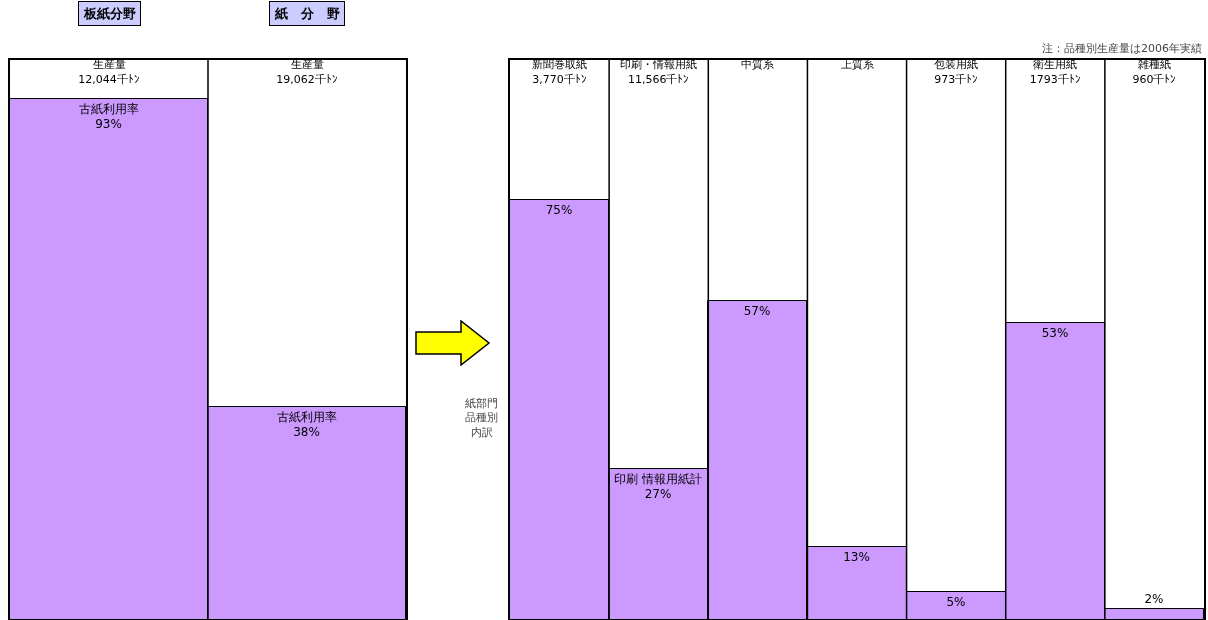  What do you see at coordinates (1122, 48) in the screenshot?
I see `text: 注：品種別生産量は2006年実績` at bounding box center [1122, 48].